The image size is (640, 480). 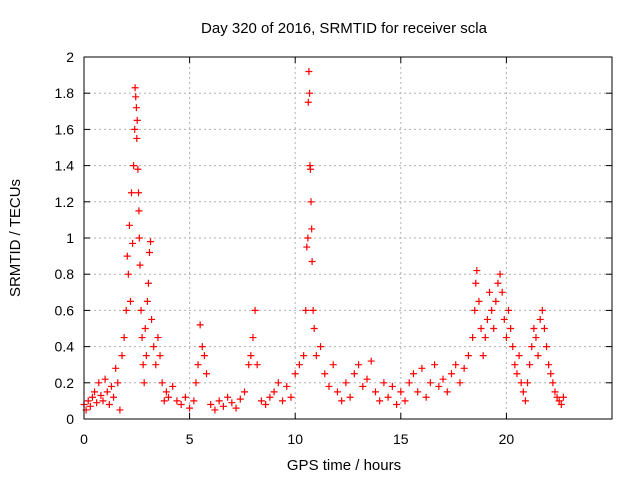 What do you see at coordinates (65, 383) in the screenshot?
I see `y-tick-label: 0.2` at bounding box center [65, 383].